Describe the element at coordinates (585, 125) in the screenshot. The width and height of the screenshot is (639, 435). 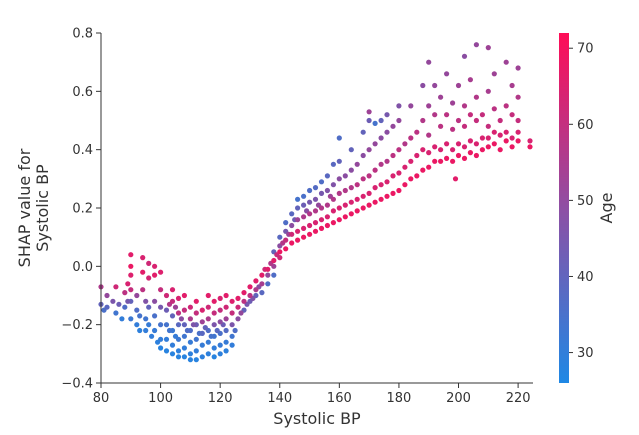
I see `colorbar-tick-label: 60` at that location.